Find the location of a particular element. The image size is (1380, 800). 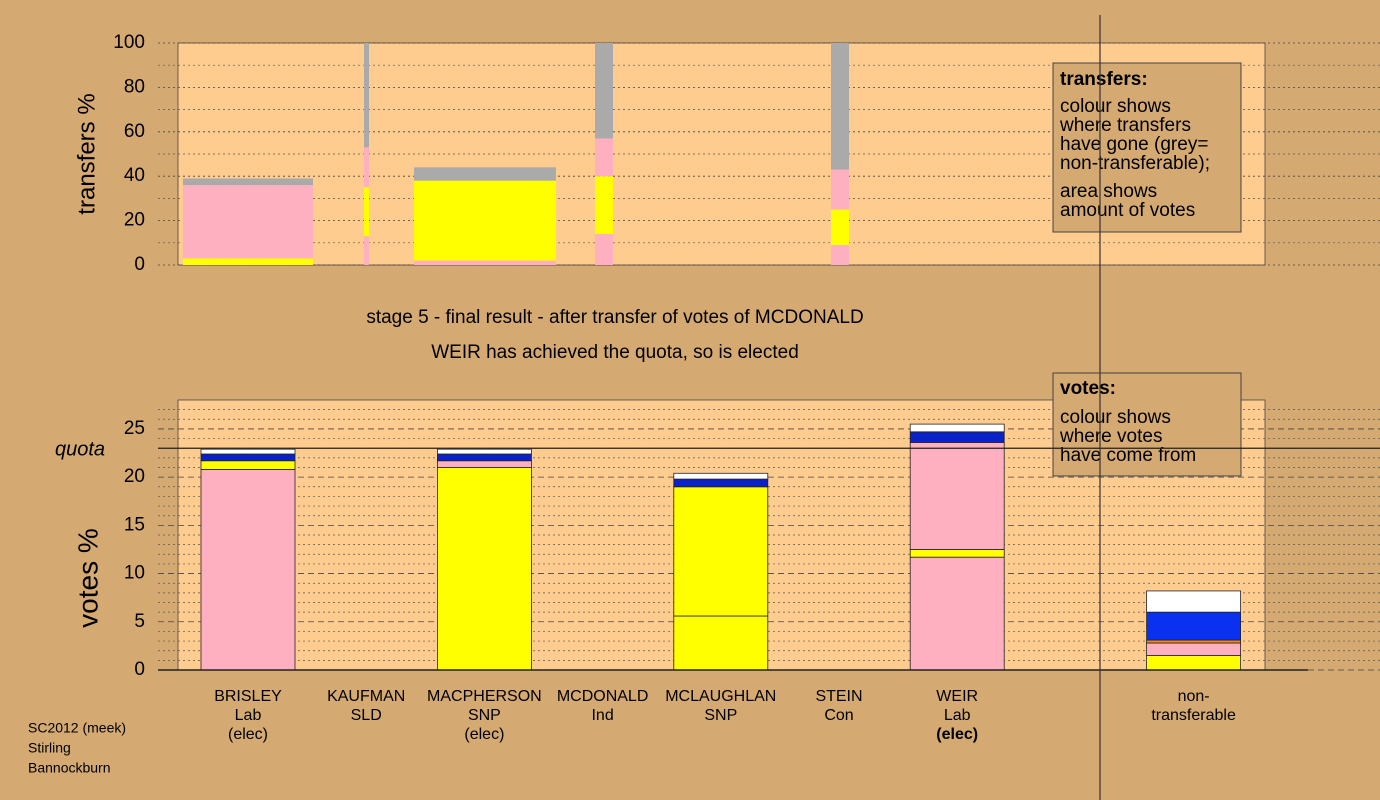

legend-heading: votes: is located at coordinates (1088, 388).